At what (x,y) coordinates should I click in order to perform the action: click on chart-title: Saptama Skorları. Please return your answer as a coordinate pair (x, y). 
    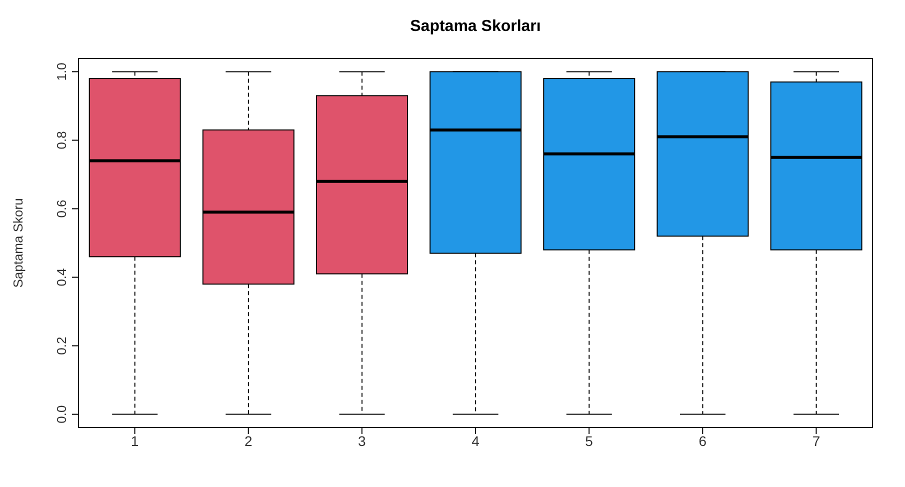
    Looking at the image, I should click on (475, 27).